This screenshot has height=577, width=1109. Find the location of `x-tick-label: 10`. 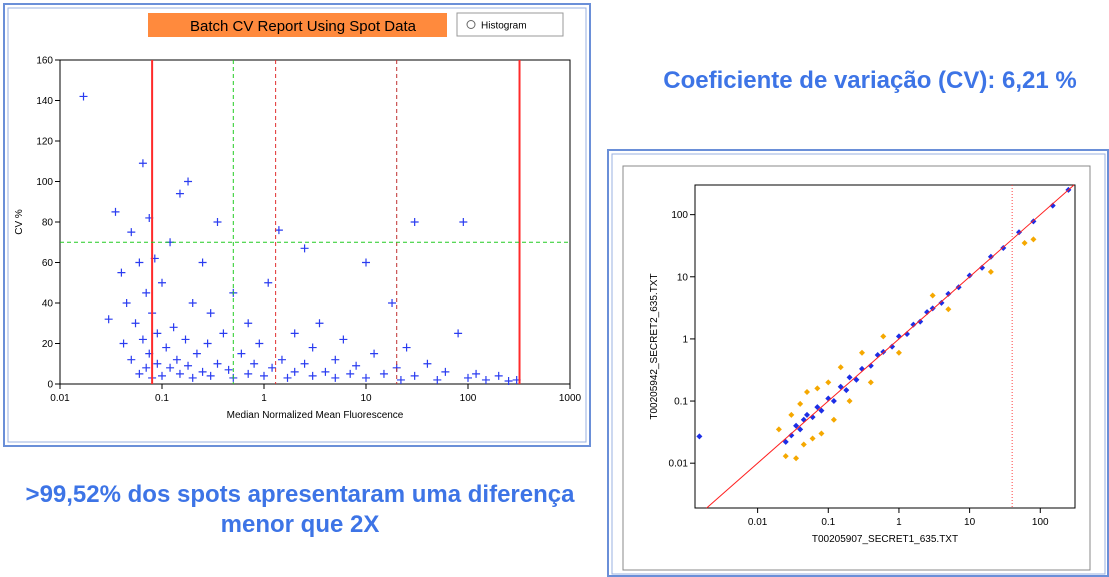

x-tick-label: 10 is located at coordinates (366, 398).